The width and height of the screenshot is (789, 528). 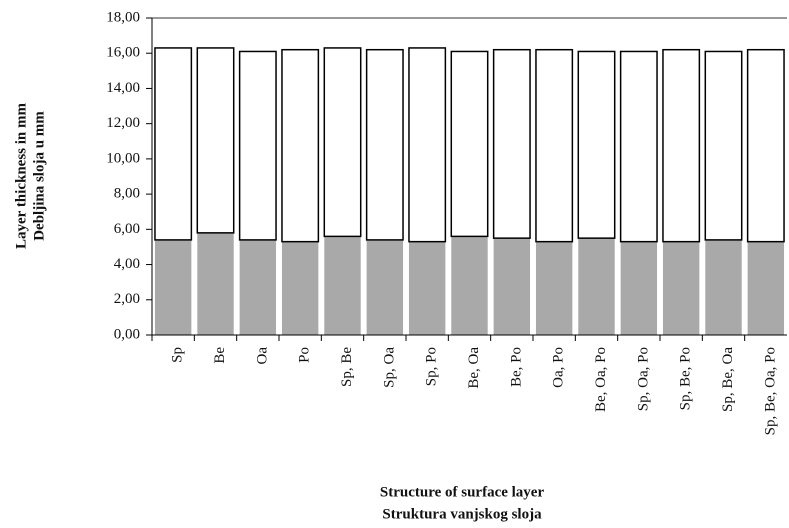 What do you see at coordinates (347, 367) in the screenshot?
I see `x-tick-label: Sp, Be` at bounding box center [347, 367].